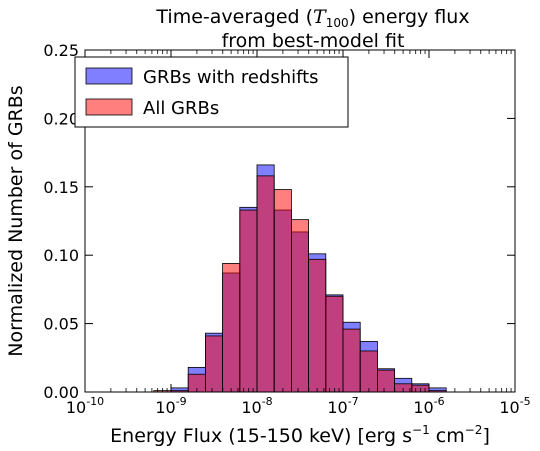  I want to click on x-tick-label: 10⁻⁶, so click(428, 406).